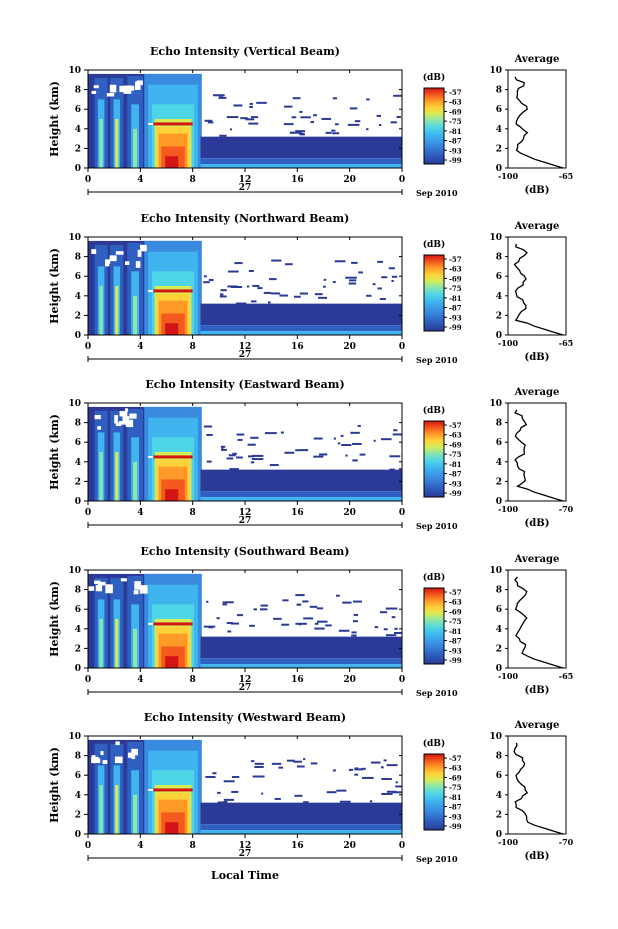 This screenshot has width=618, height=929. What do you see at coordinates (245, 51) in the screenshot?
I see `chart-title: Echo Intensity (Vertical Beam)` at bounding box center [245, 51].